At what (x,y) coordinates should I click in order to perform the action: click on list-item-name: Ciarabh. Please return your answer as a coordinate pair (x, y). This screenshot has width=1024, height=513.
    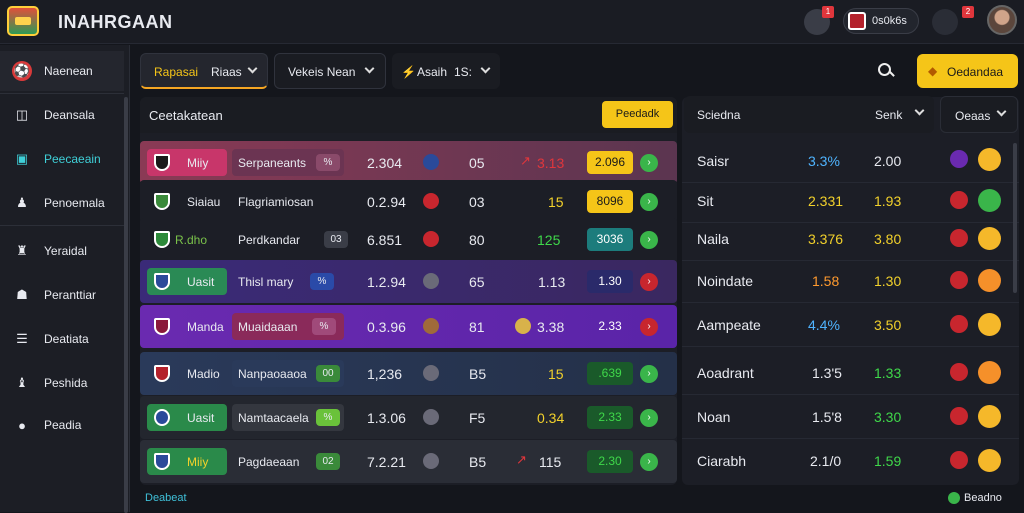
    Looking at the image, I should click on (721, 461).